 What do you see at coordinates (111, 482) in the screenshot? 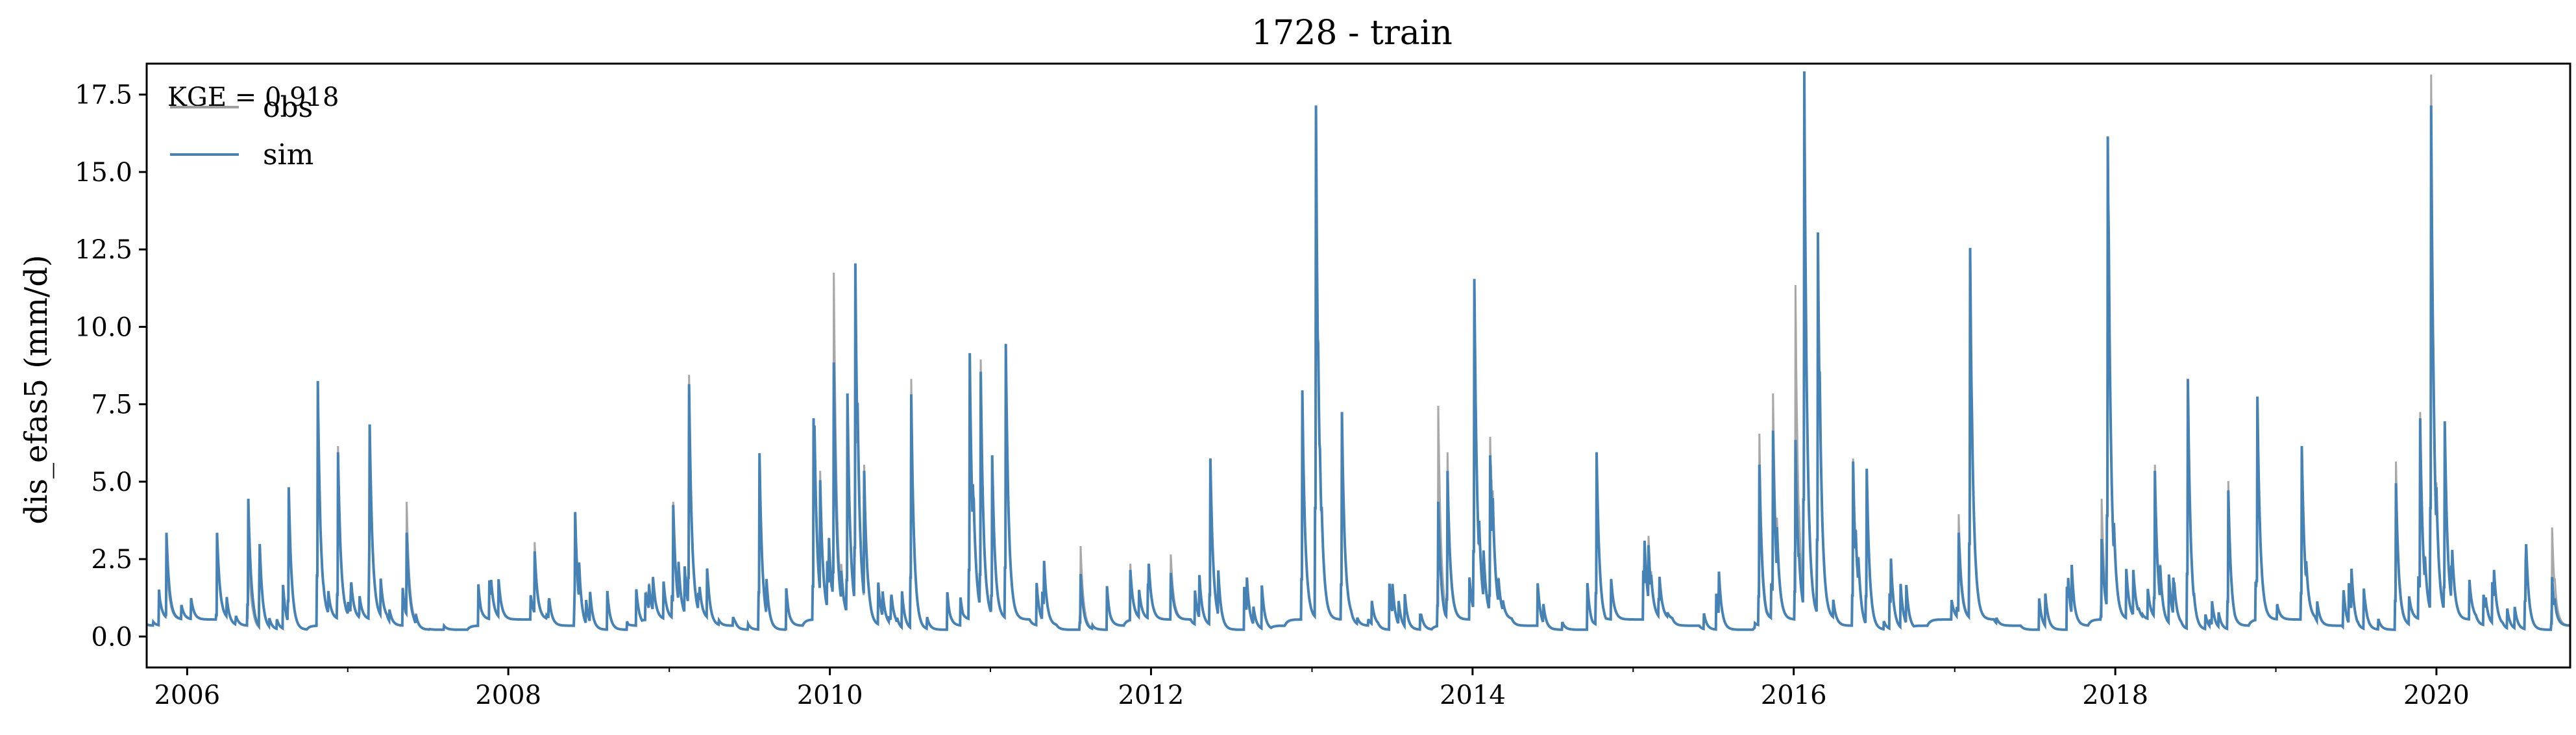
I see `y-tick-label: 5.0` at bounding box center [111, 482].